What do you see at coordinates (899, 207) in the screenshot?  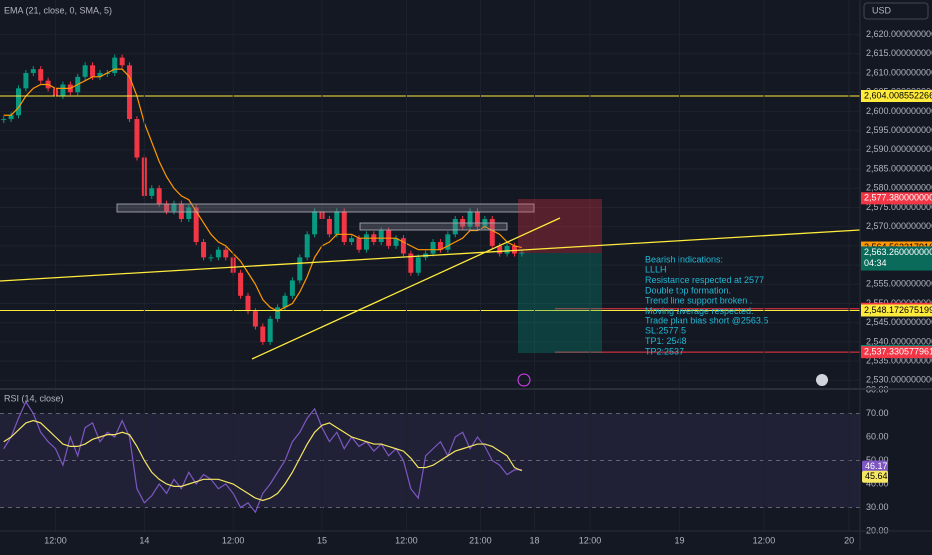 I see `y-tick-label: 2,575.00000000000` at bounding box center [899, 207].